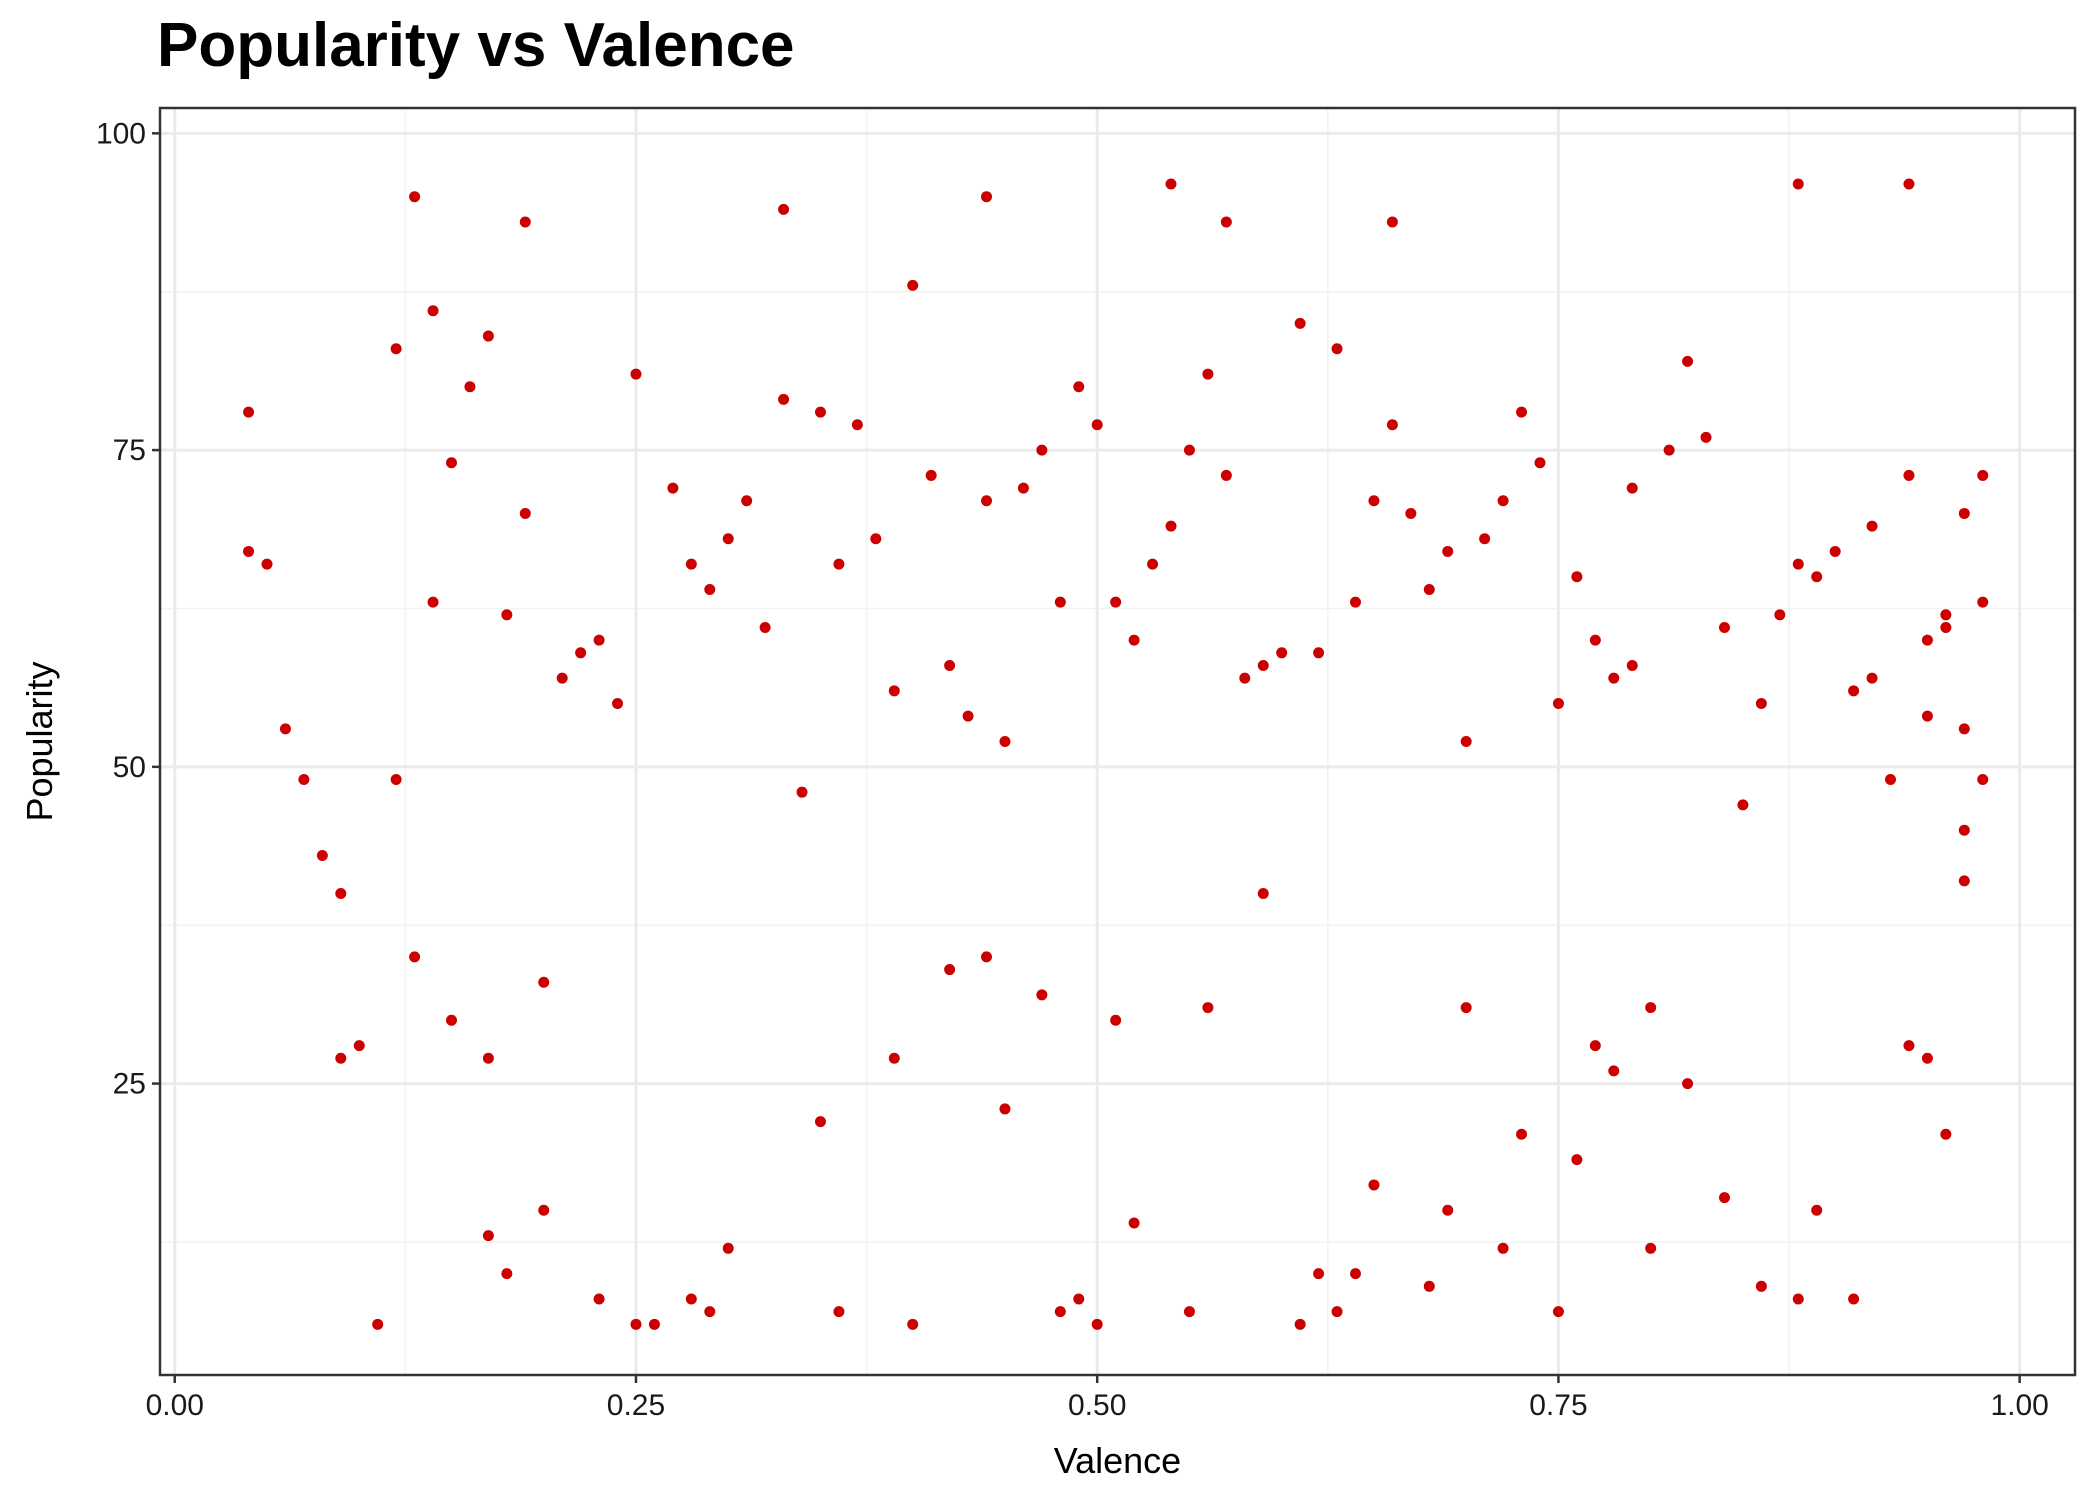 The height and width of the screenshot is (1500, 2100). I want to click on y-tick-label: 75, so click(129, 450).